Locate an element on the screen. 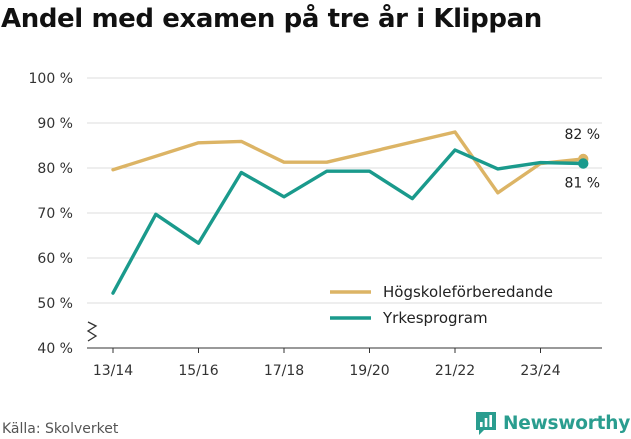 The width and height of the screenshot is (631, 439). end-value-label-2: 81 % is located at coordinates (582, 184).